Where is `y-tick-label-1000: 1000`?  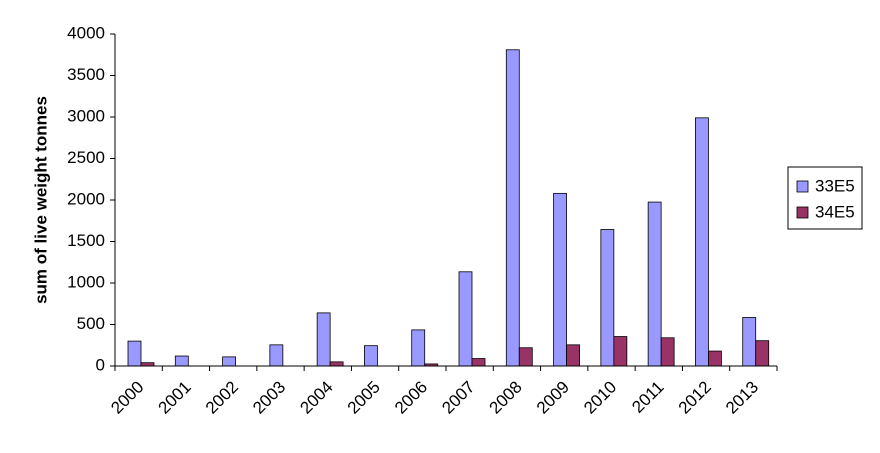
y-tick-label-1000: 1000 is located at coordinates (86, 281).